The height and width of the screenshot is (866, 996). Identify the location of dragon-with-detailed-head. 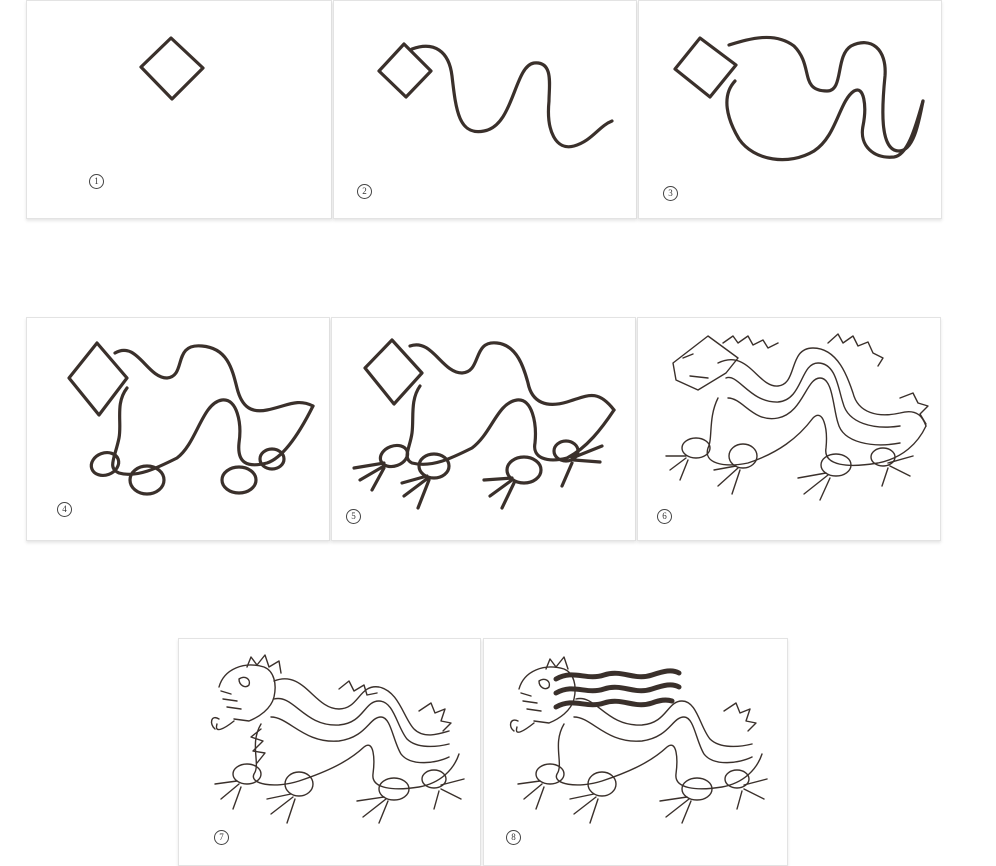
(337, 739).